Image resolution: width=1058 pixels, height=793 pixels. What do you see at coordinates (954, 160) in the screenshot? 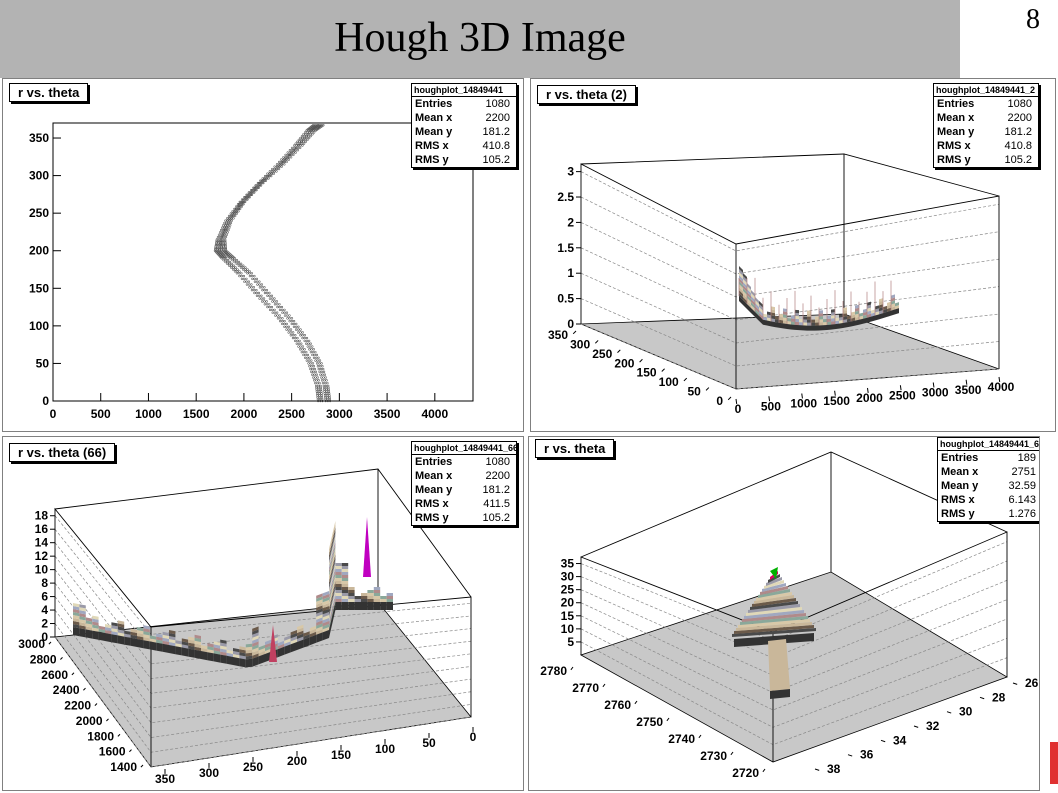
I see `stat-label: RMS y` at bounding box center [954, 160].